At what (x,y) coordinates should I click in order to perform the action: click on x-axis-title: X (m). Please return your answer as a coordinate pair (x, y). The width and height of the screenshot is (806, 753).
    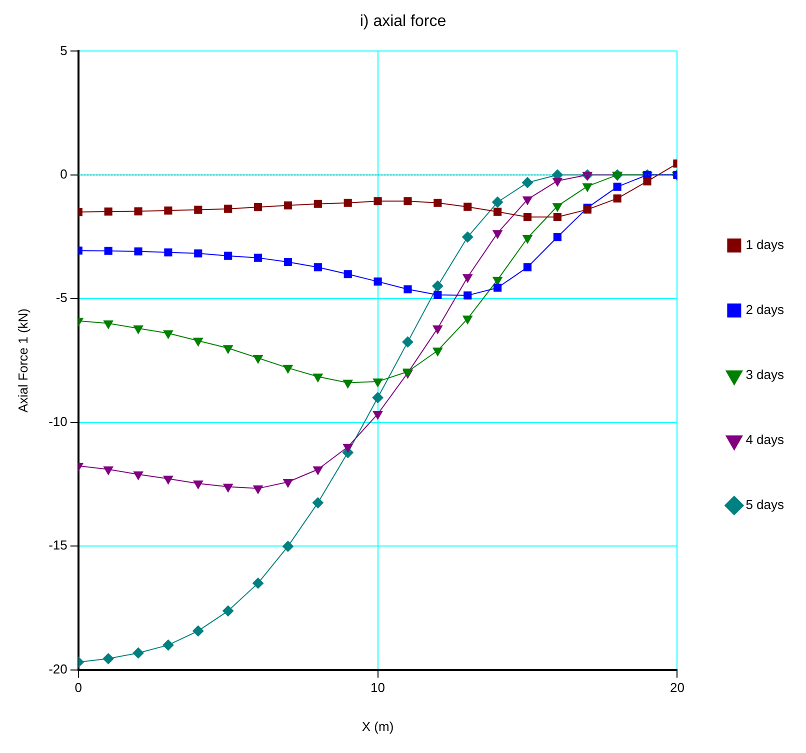
    Looking at the image, I should click on (378, 726).